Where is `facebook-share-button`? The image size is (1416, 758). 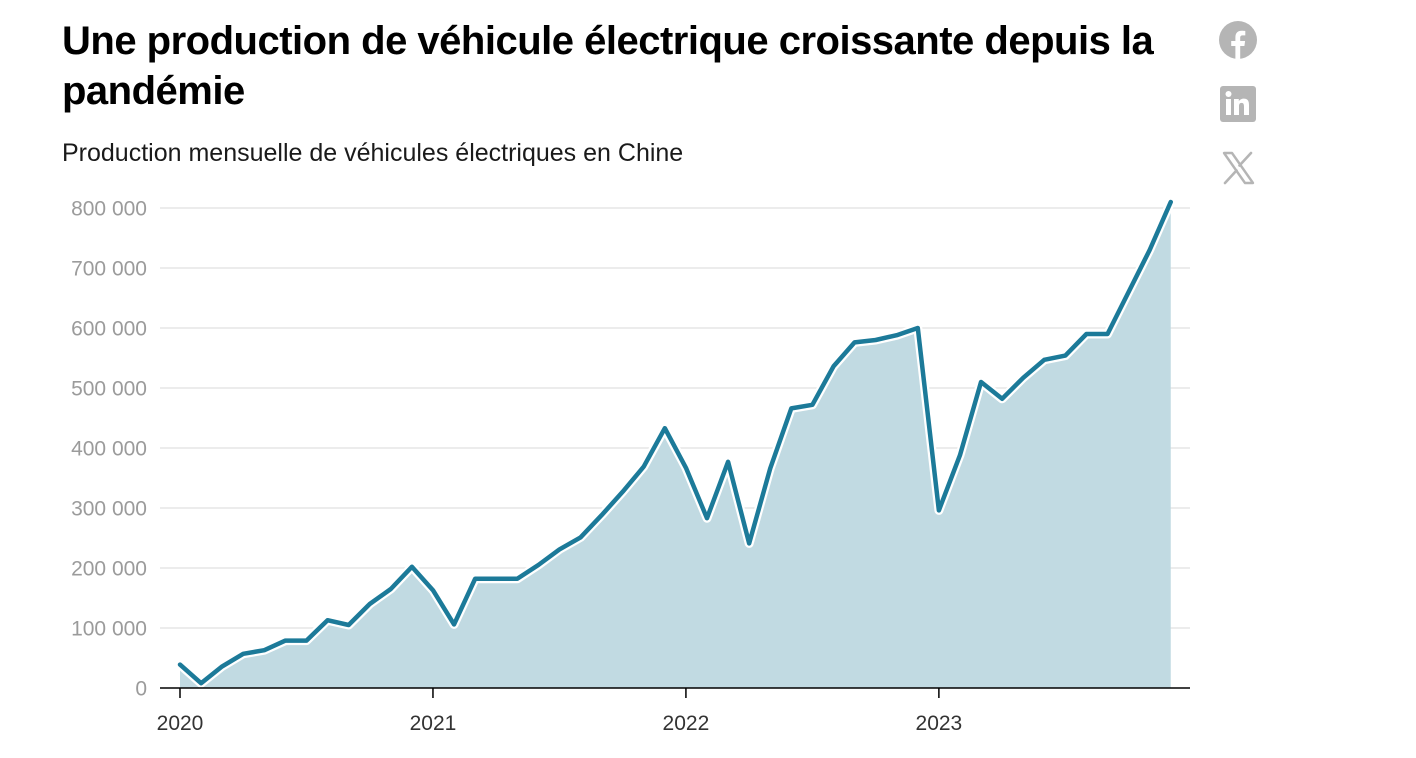 facebook-share-button is located at coordinates (1238, 40).